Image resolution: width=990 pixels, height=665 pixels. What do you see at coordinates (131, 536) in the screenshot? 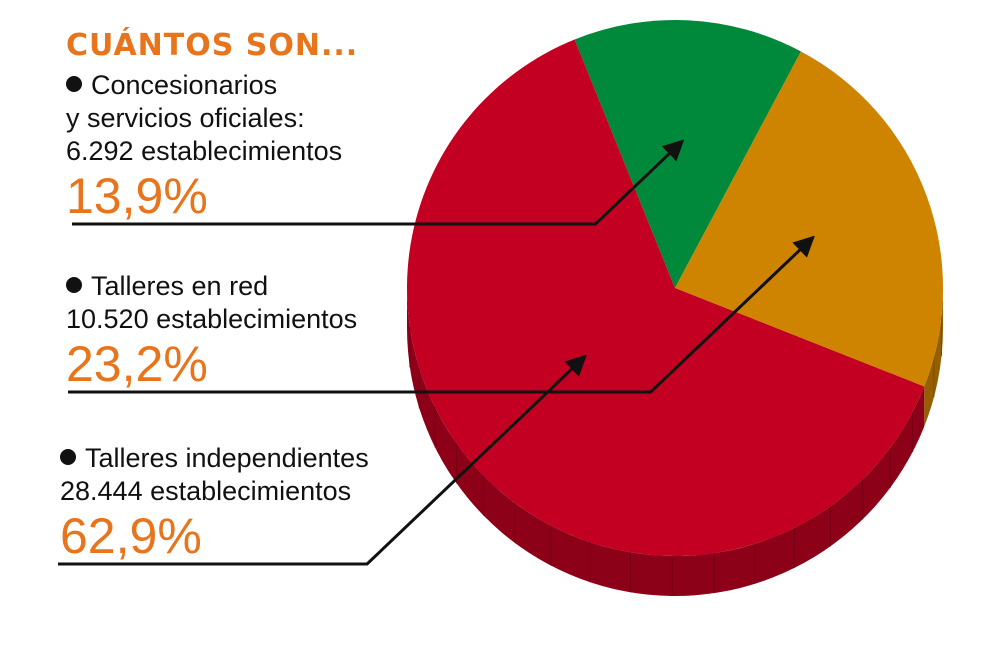
I see `percentage-label: 62,9%` at bounding box center [131, 536].